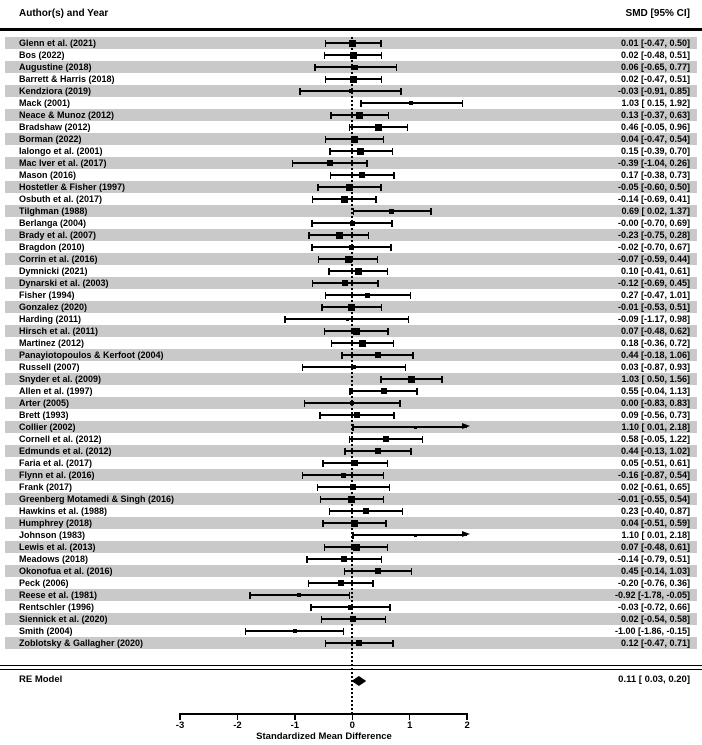 The image size is (702, 745). What do you see at coordinates (57, 607) in the screenshot?
I see `study-label: Rentschler (1996)` at bounding box center [57, 607].